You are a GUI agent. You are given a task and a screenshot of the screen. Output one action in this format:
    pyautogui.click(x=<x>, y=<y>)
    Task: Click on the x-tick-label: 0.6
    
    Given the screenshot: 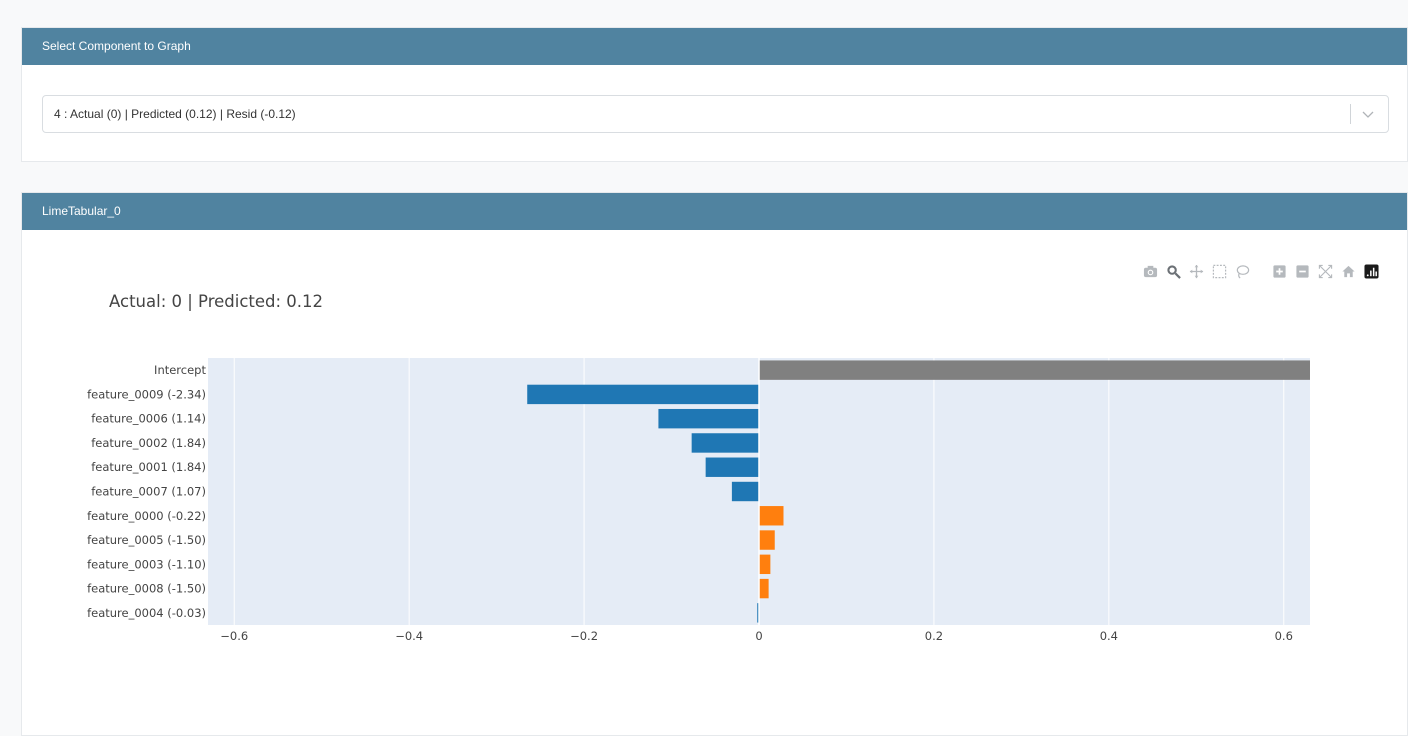 What is the action you would take?
    pyautogui.click(x=1284, y=636)
    